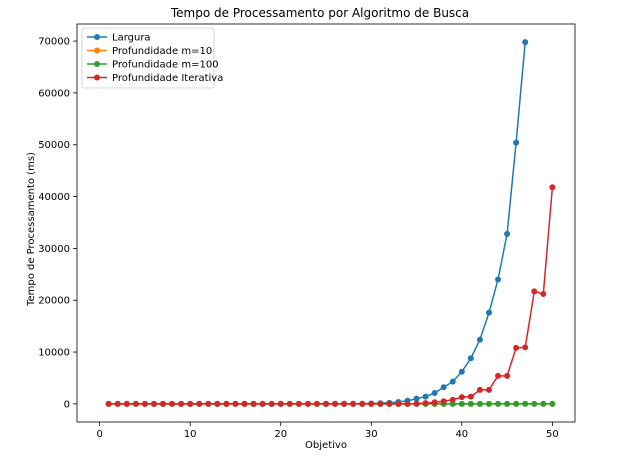 The image size is (617, 461). I want to click on y-tick-label: 10000, so click(54, 353).